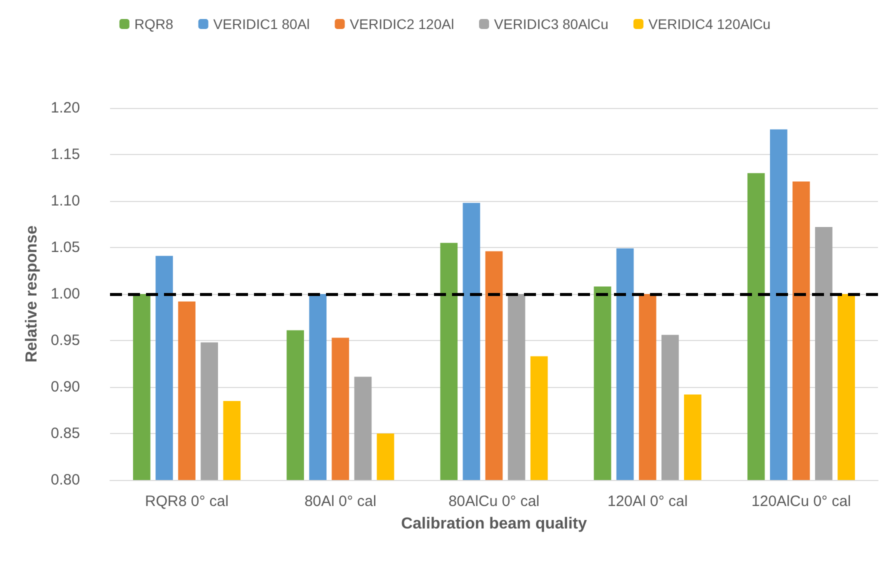  What do you see at coordinates (154, 24) in the screenshot?
I see `legend-label: RQR8` at bounding box center [154, 24].